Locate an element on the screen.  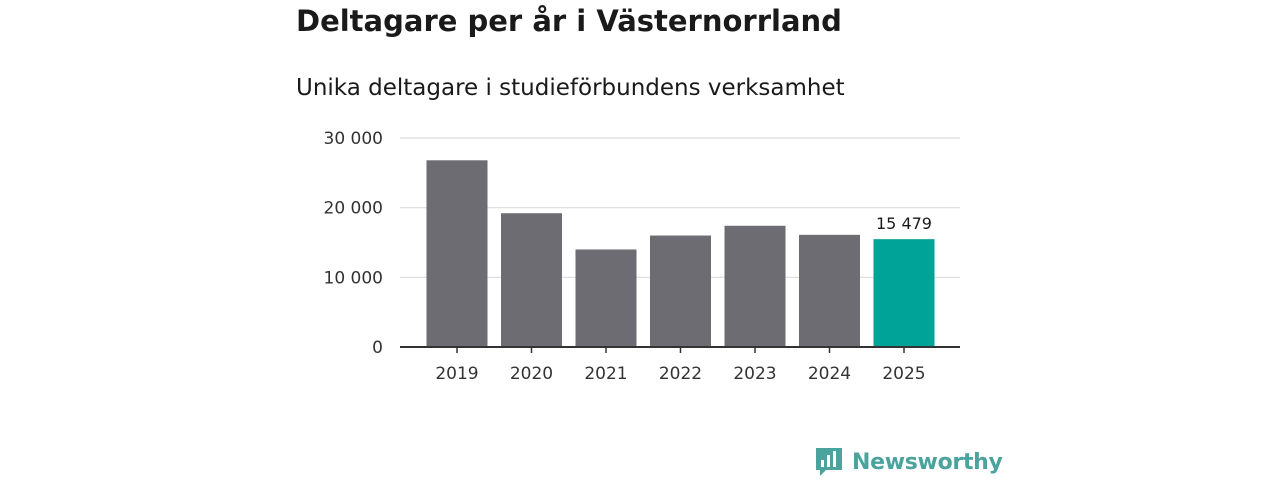
x-tick-label: 2022 is located at coordinates (680, 374).